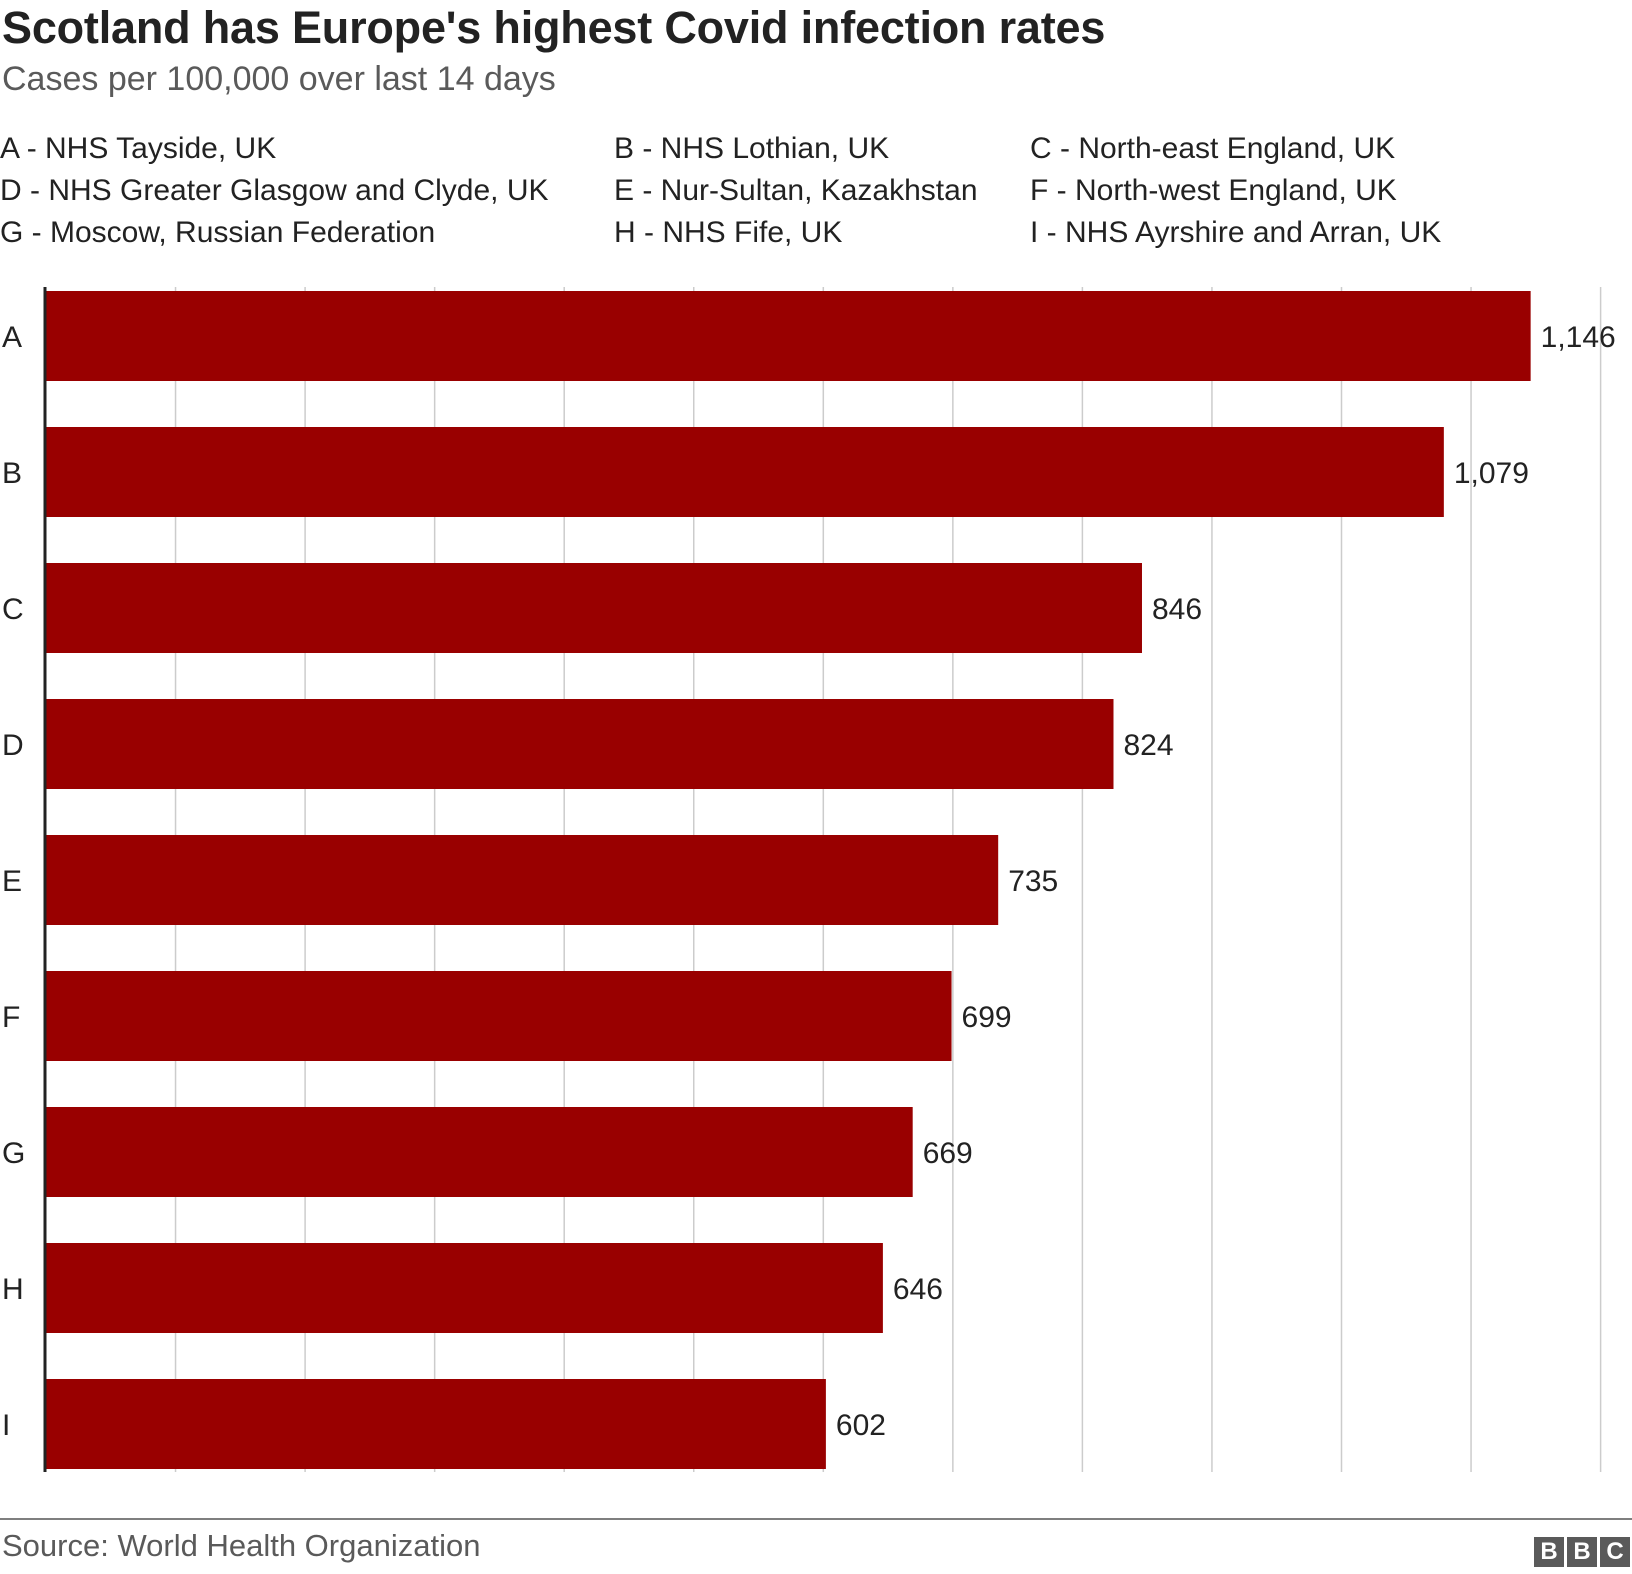 This screenshot has width=1632, height=1574. I want to click on category-label: F, so click(11, 1017).